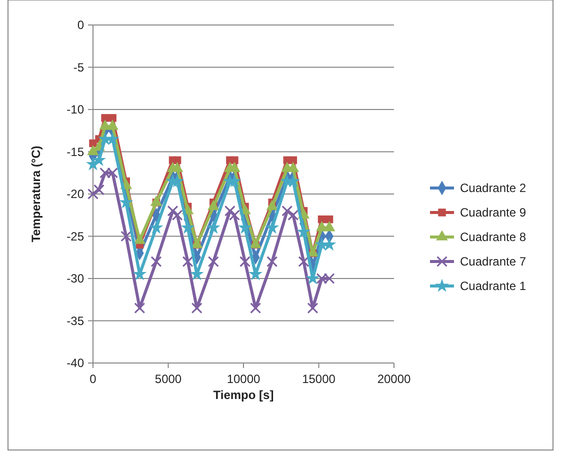  I want to click on legend-label: Cuadrante 9, so click(493, 213).